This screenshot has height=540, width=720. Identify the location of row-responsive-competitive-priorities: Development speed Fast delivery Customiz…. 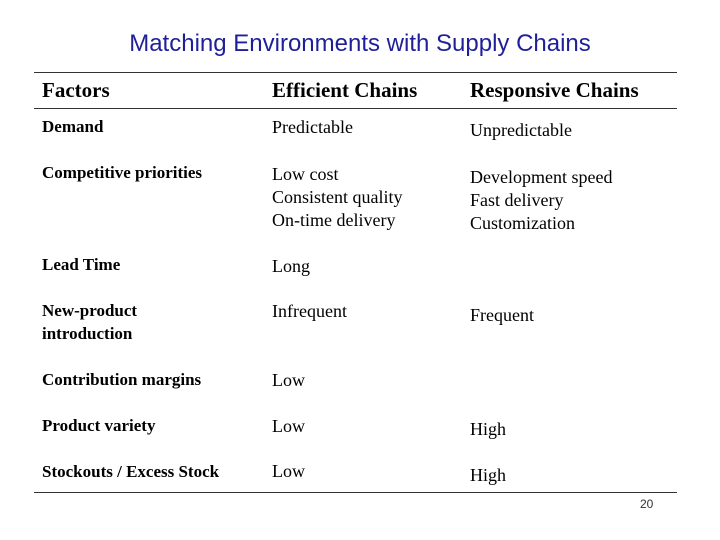
(541, 200).